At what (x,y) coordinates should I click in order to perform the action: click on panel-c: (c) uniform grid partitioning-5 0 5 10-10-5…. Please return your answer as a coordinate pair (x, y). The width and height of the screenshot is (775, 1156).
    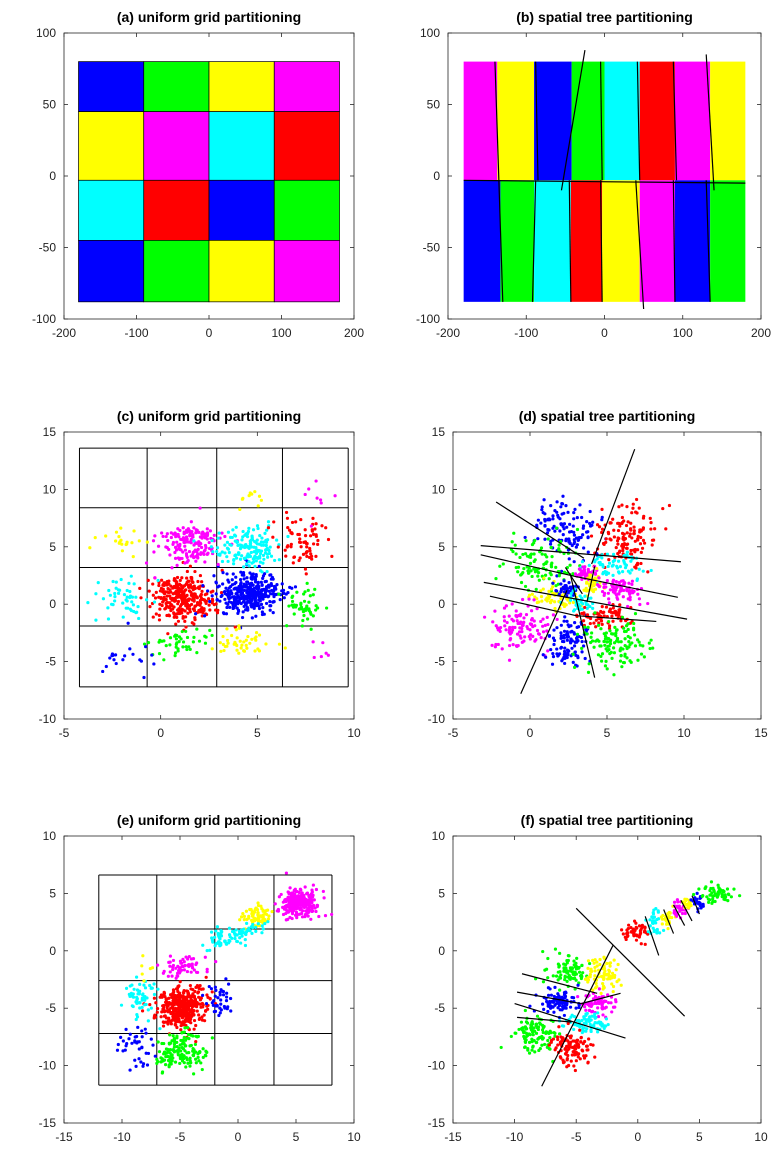
    Looking at the image, I should click on (200, 574).